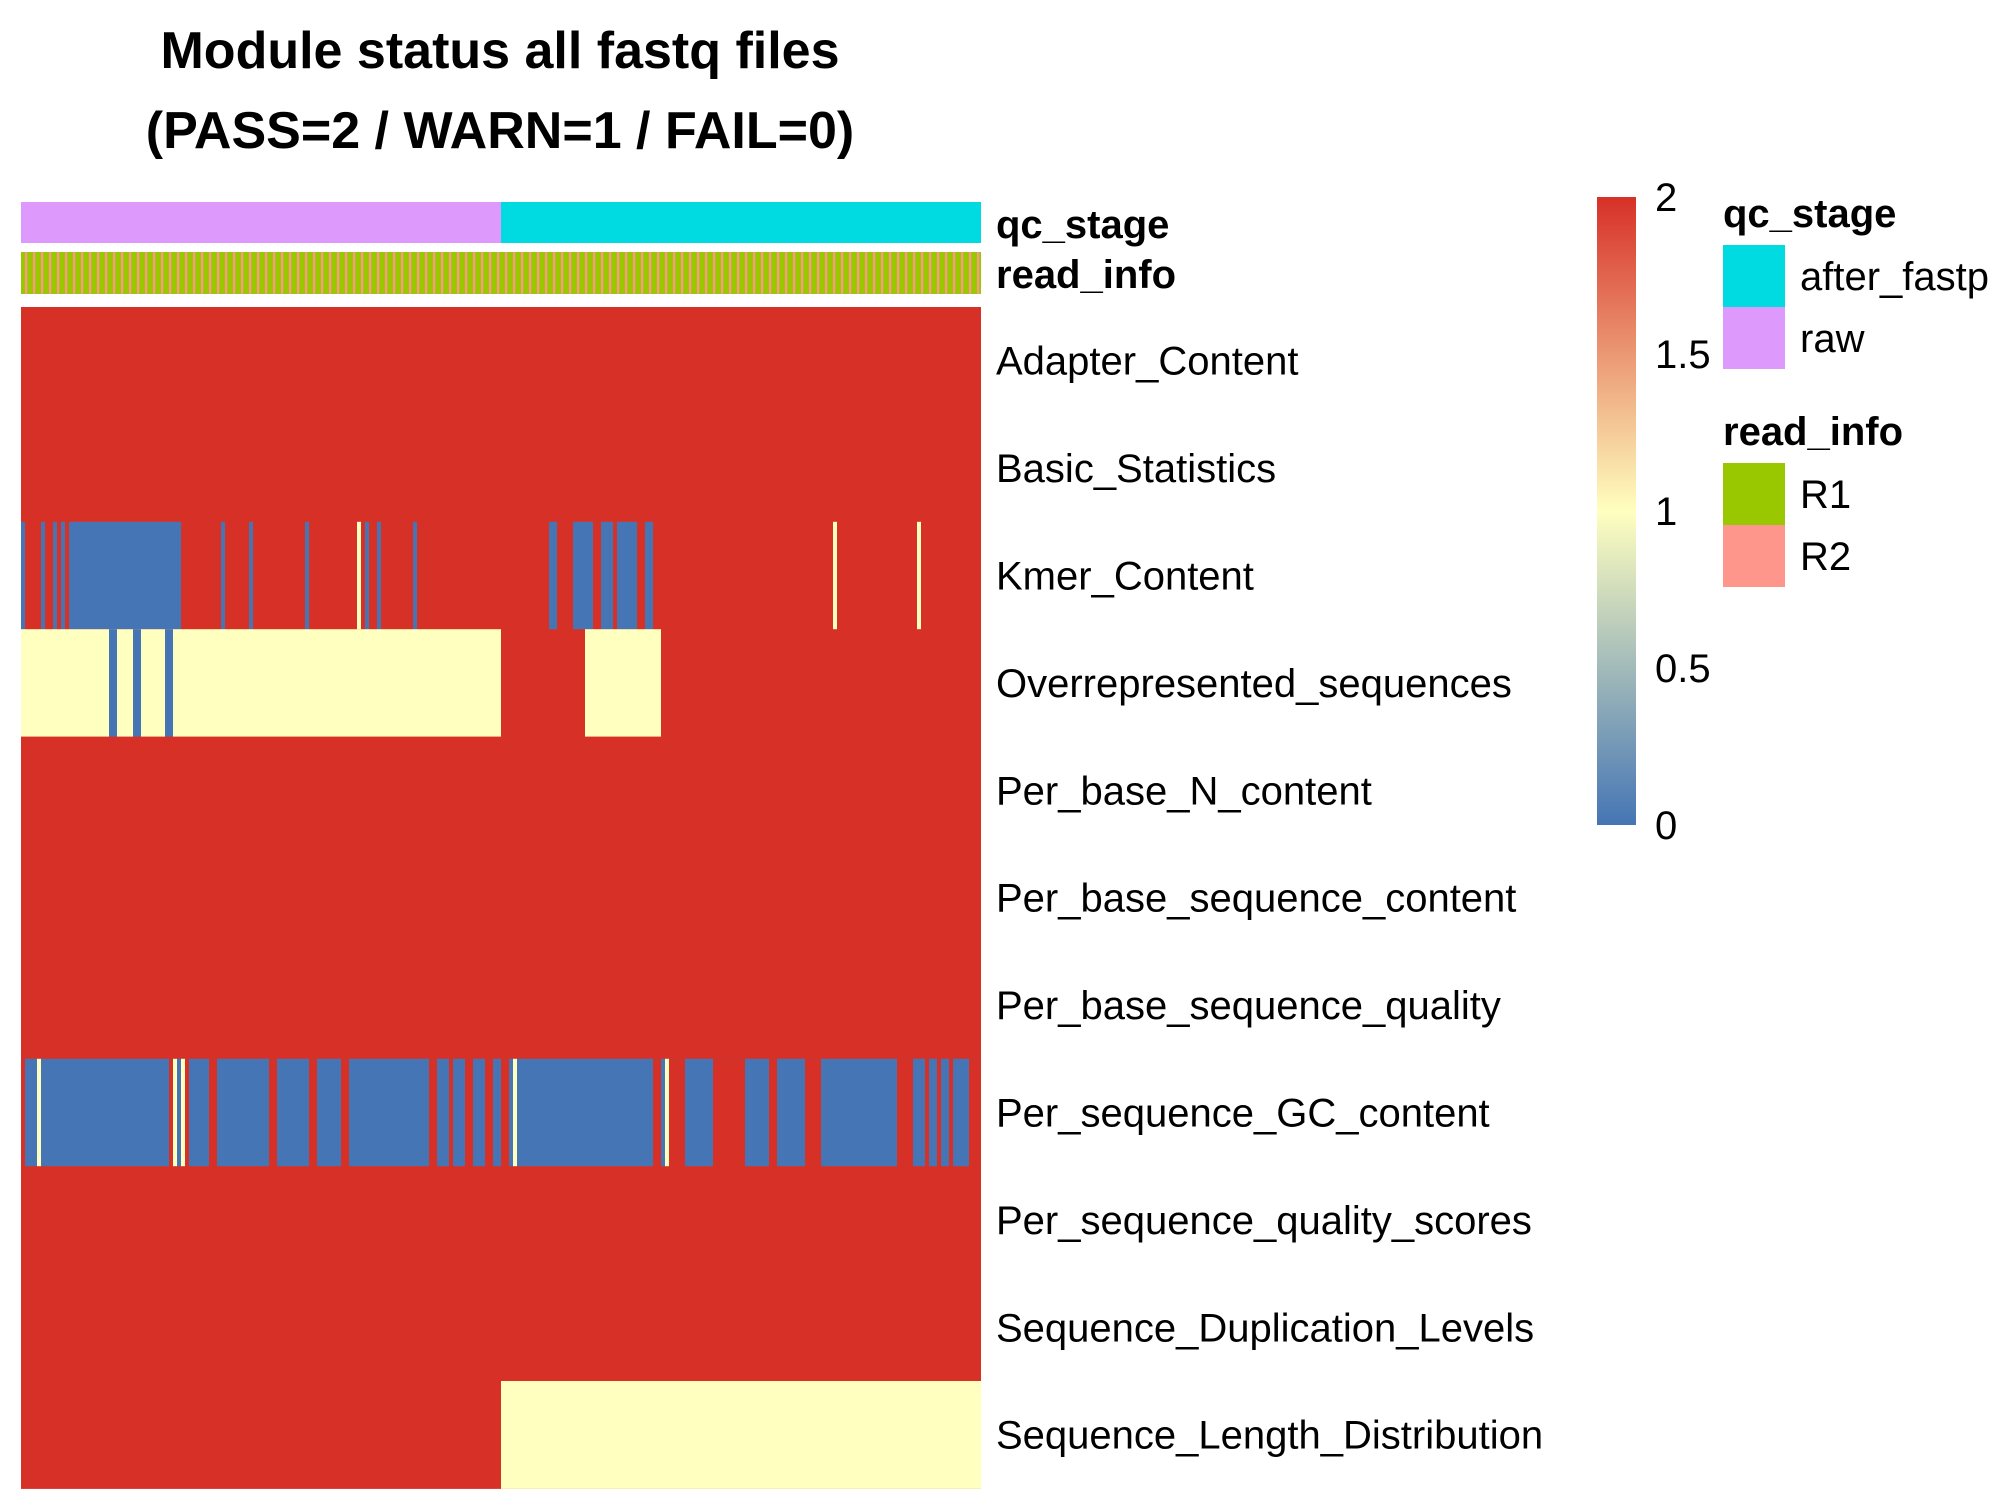 Image resolution: width=2000 pixels, height=1500 pixels. Describe the element at coordinates (1894, 277) in the screenshot. I see `legend-label-after_fastp: after_fastp` at that location.